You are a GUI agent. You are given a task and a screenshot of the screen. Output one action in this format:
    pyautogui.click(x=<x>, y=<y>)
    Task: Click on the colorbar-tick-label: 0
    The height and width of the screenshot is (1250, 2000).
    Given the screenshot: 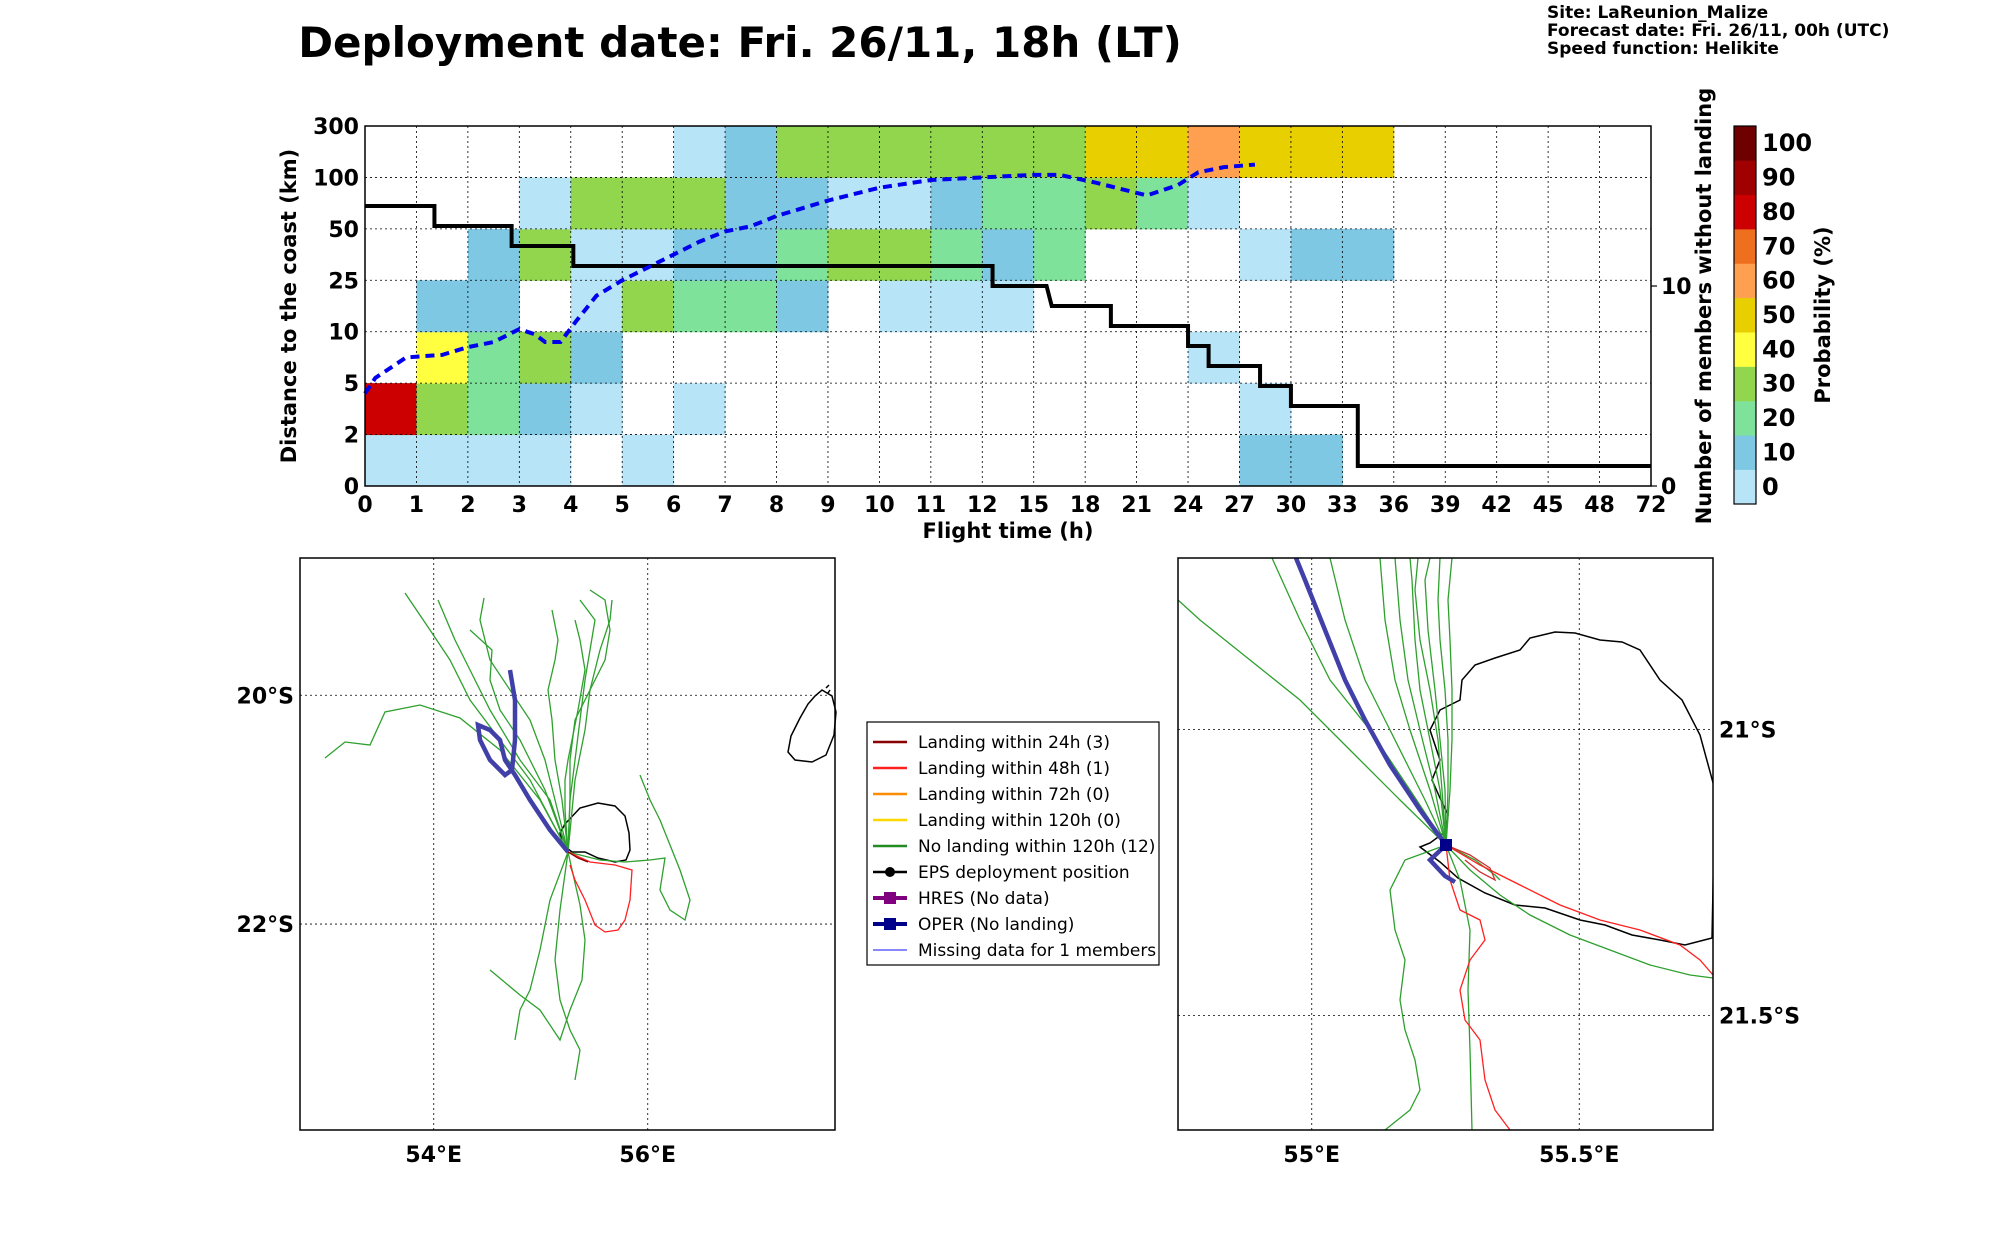 What is the action you would take?
    pyautogui.click(x=1770, y=487)
    